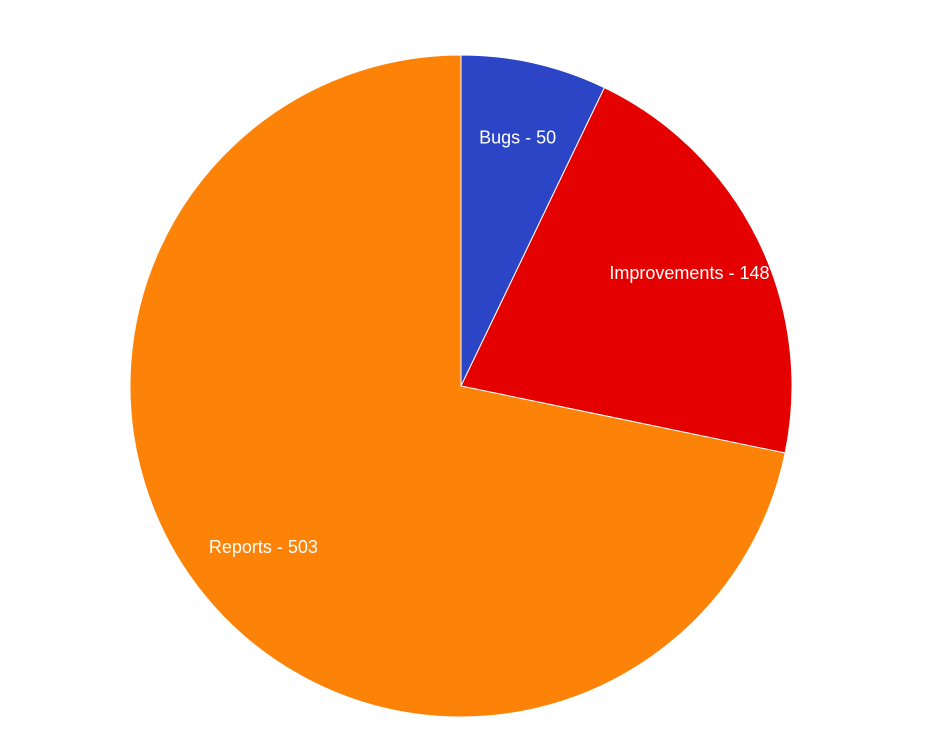 Image resolution: width=925 pixels, height=738 pixels. Describe the element at coordinates (517, 138) in the screenshot. I see `pie-label-bugs: Bugs - 50` at that location.